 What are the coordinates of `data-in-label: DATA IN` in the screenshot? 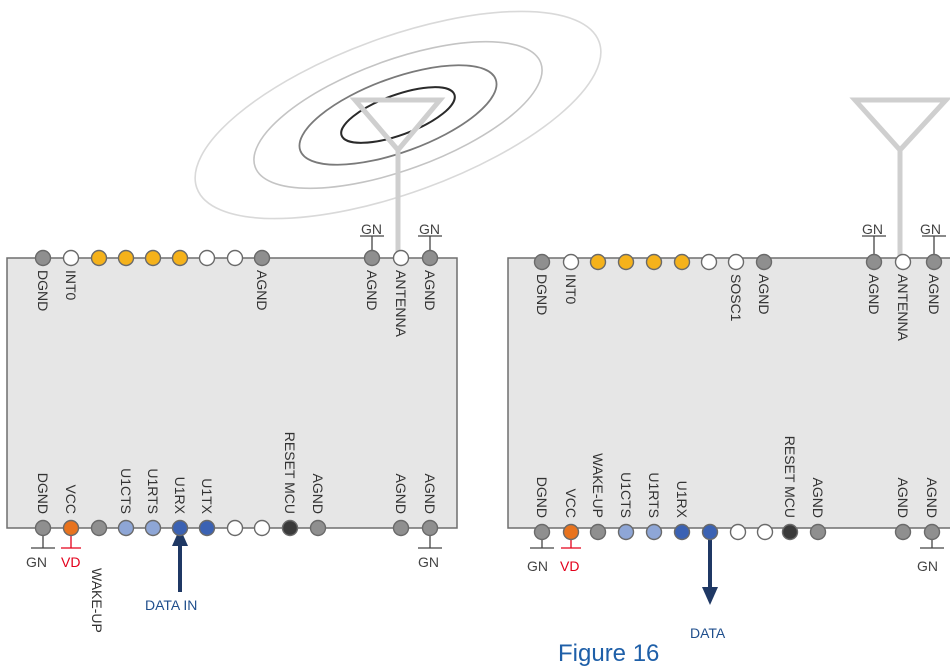 It's located at (171, 605).